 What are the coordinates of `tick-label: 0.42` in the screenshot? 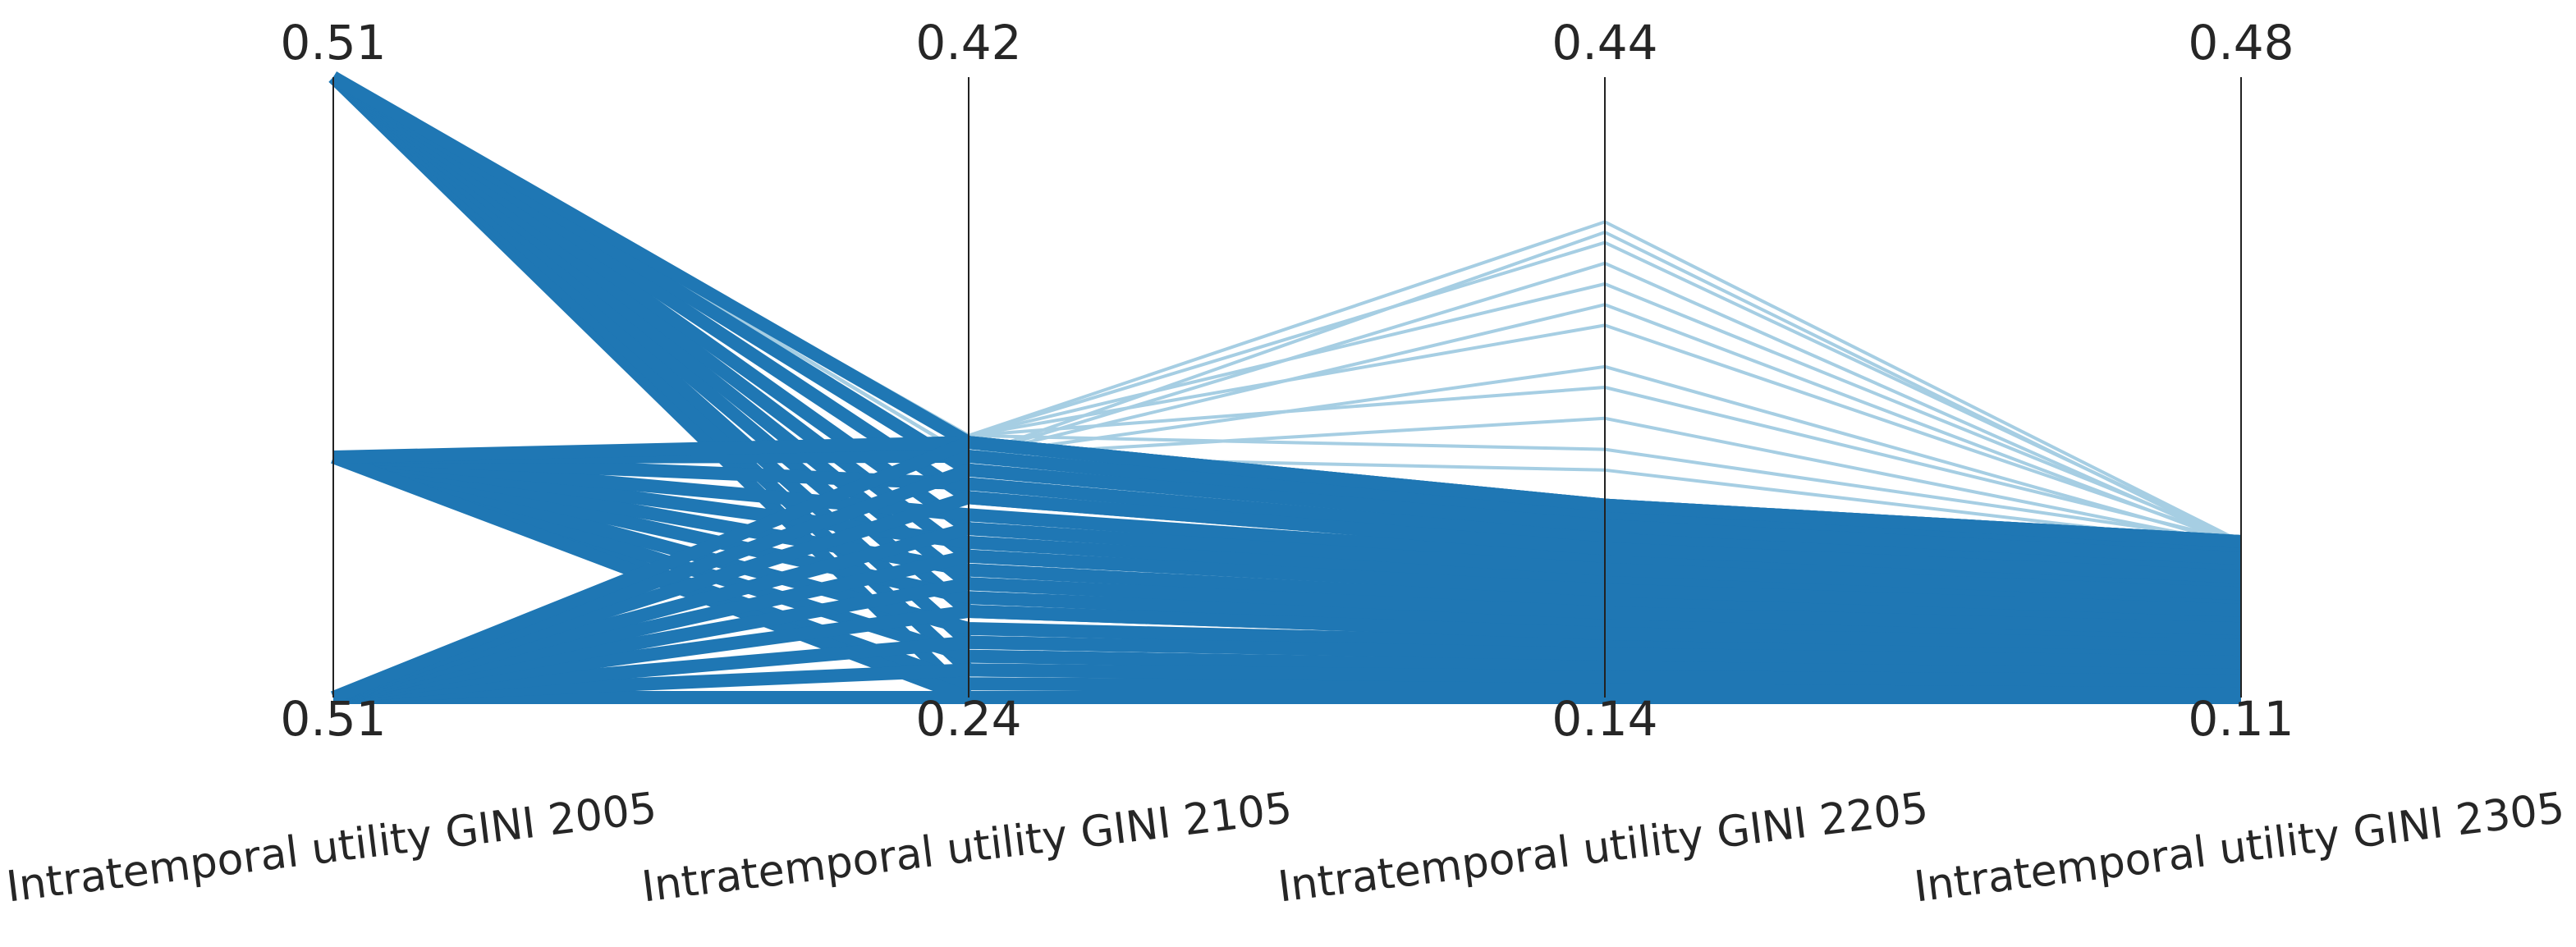 It's located at (968, 43).